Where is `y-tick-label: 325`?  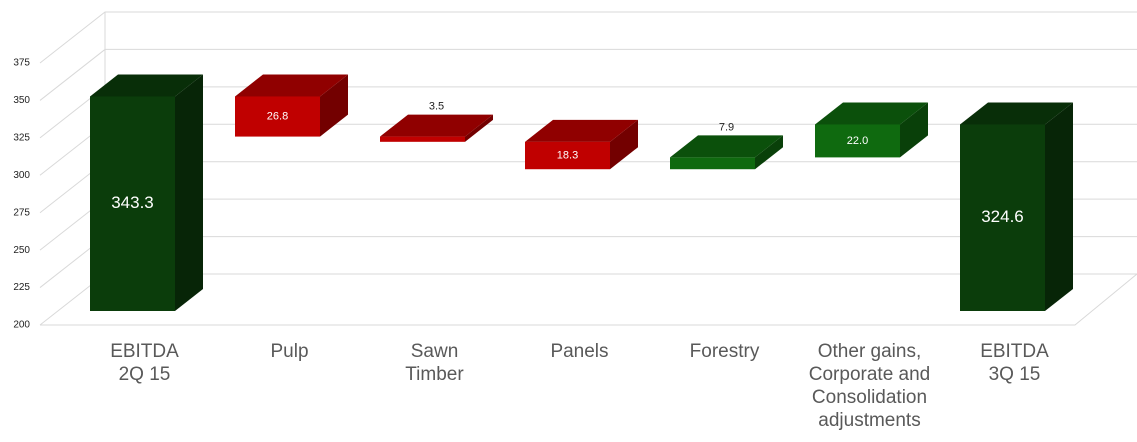 y-tick-label: 325 is located at coordinates (21, 137).